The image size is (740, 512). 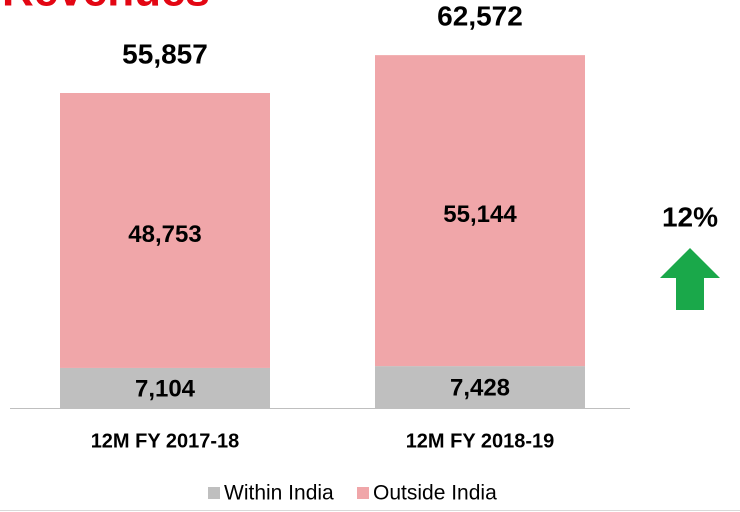 I want to click on up-arrow, so click(x=690, y=279).